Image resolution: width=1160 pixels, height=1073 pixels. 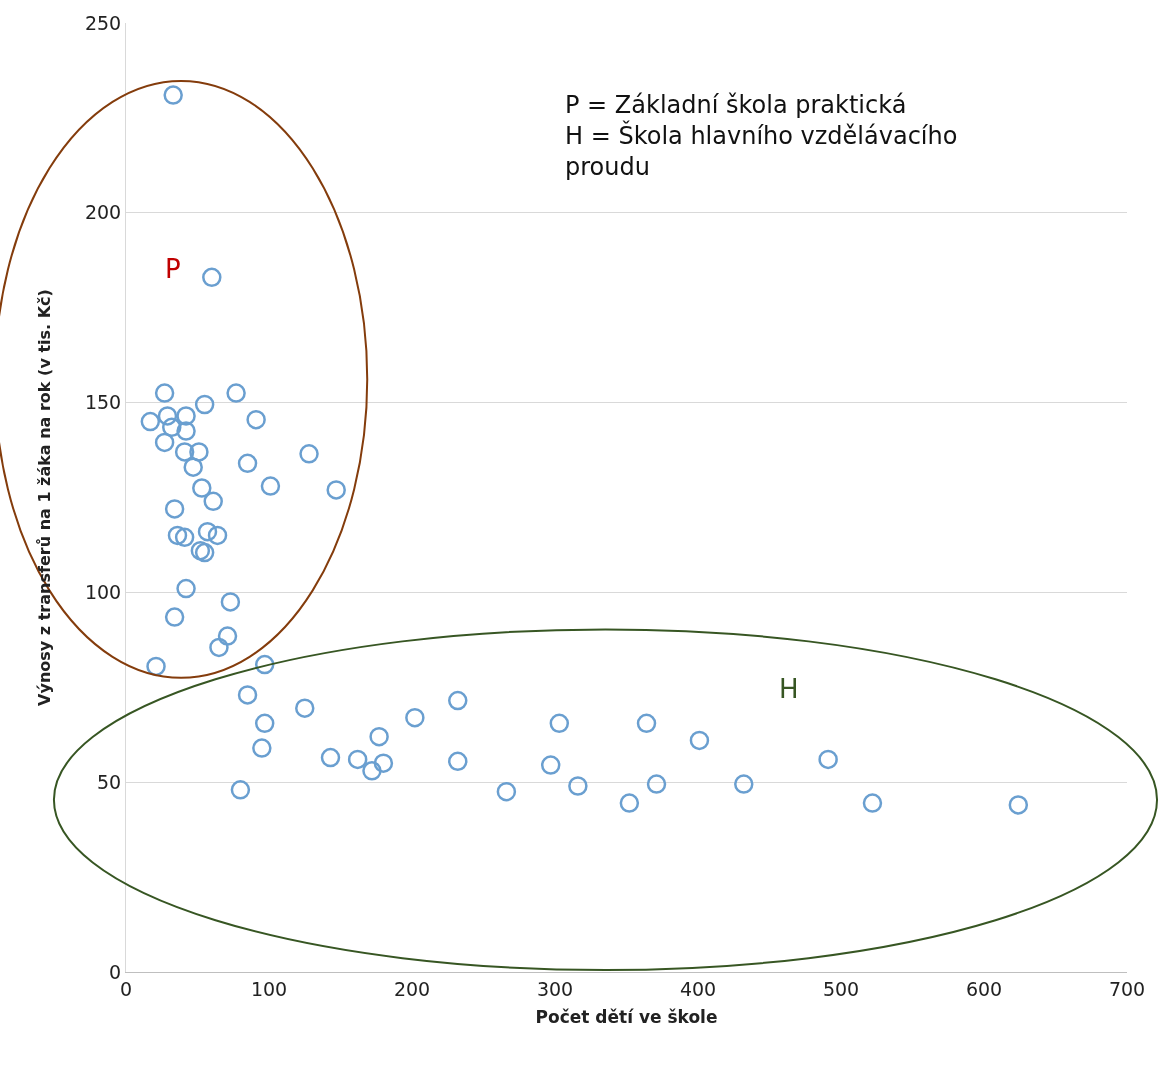 What do you see at coordinates (984, 988) in the screenshot?
I see `x-tick-label: 600` at bounding box center [984, 988].